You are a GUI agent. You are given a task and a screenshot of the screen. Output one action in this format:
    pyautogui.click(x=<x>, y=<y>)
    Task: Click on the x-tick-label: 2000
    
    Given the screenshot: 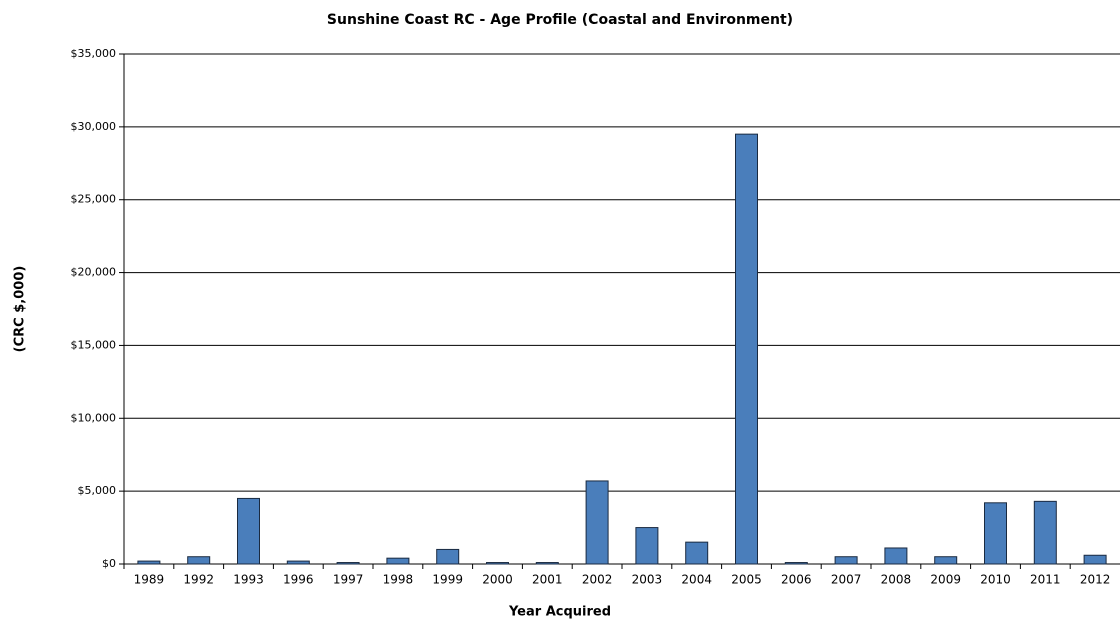 What is the action you would take?
    pyautogui.click(x=497, y=580)
    